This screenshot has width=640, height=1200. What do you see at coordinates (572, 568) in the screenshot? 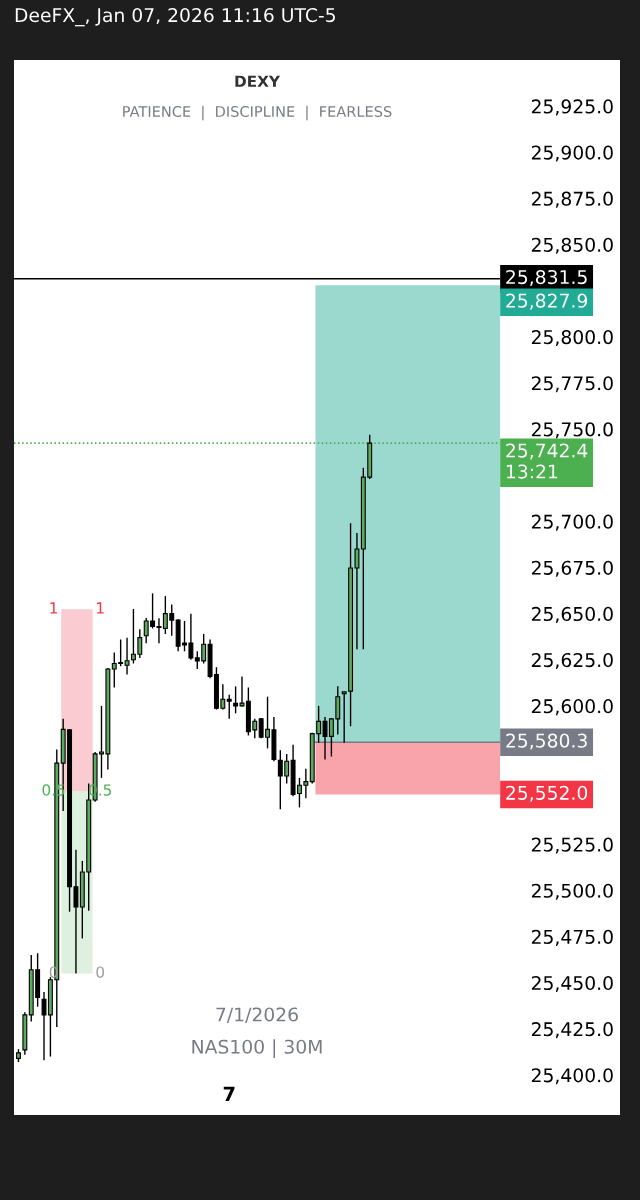
I see `y-tick-label: 25,675.0` at bounding box center [572, 568].